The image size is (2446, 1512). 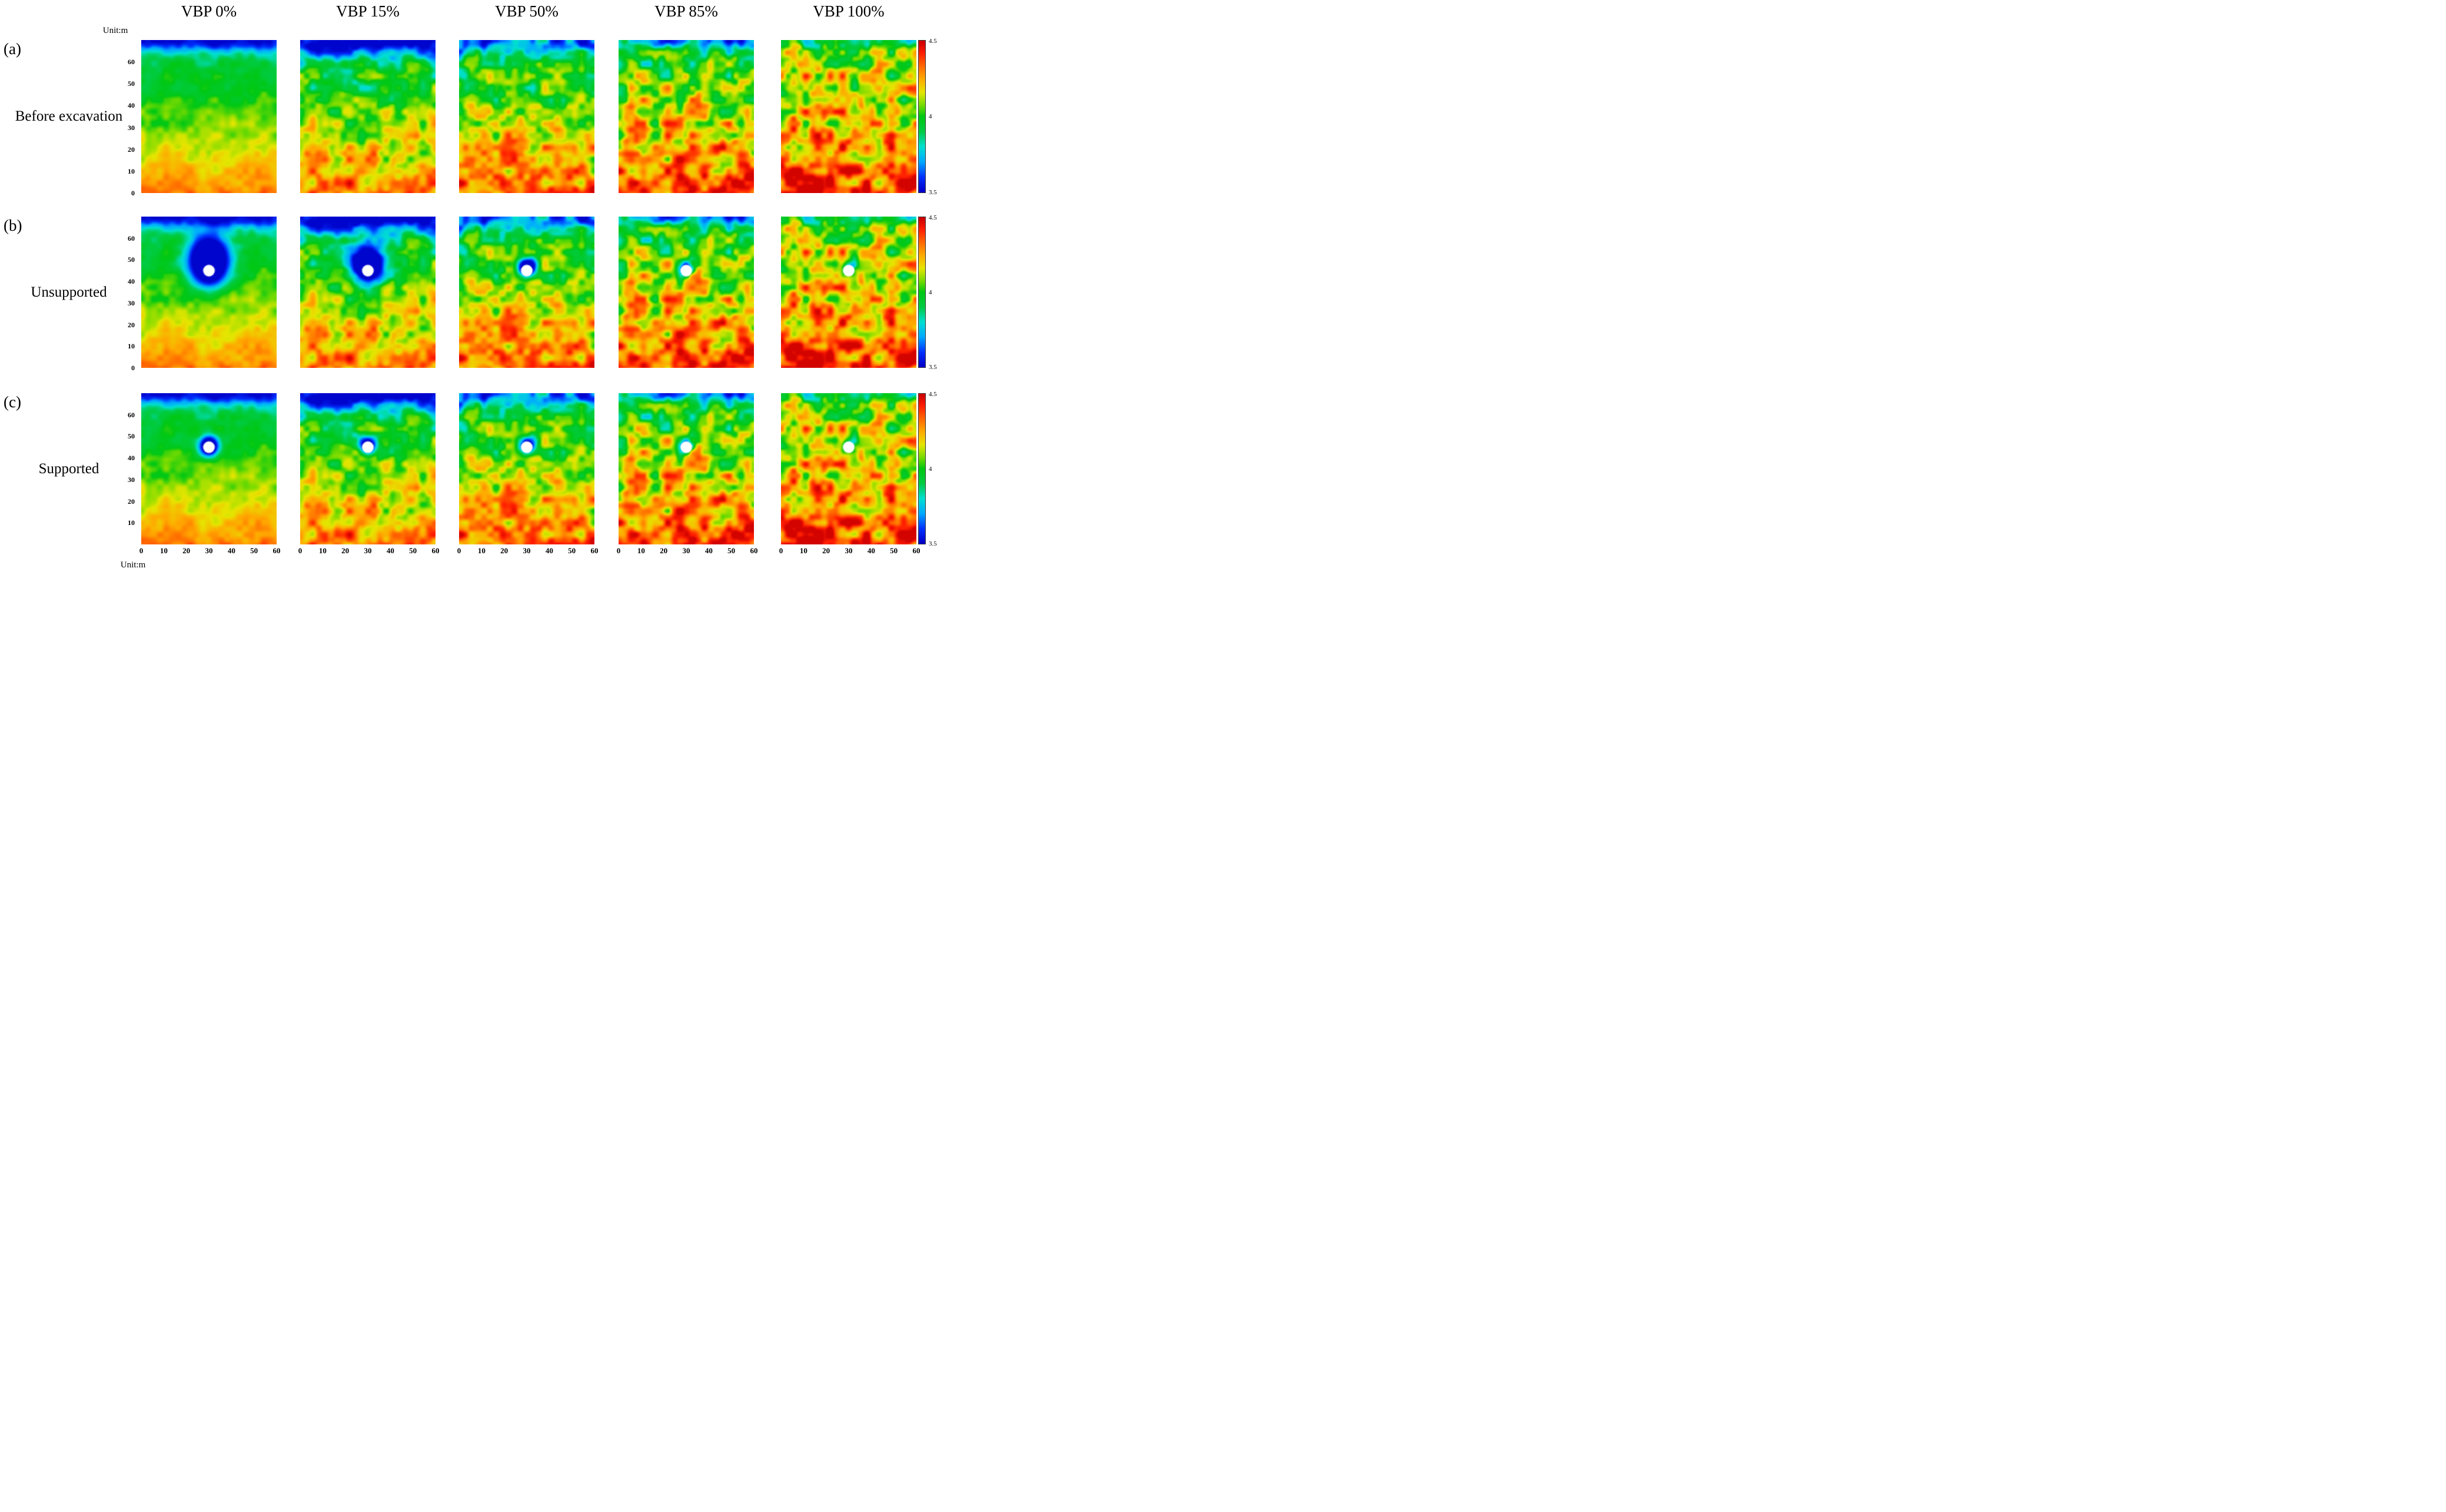 I want to click on unit-label-bottom: Unit:m, so click(x=133, y=565).